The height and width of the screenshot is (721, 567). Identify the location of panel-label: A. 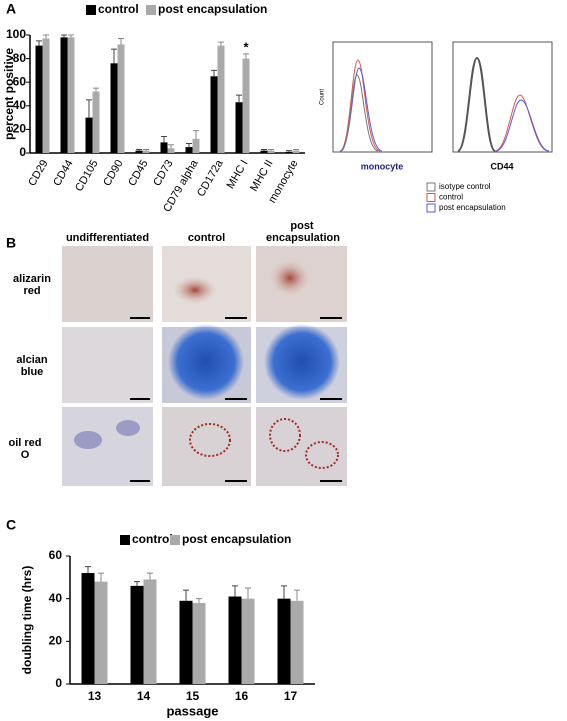
(11, 9).